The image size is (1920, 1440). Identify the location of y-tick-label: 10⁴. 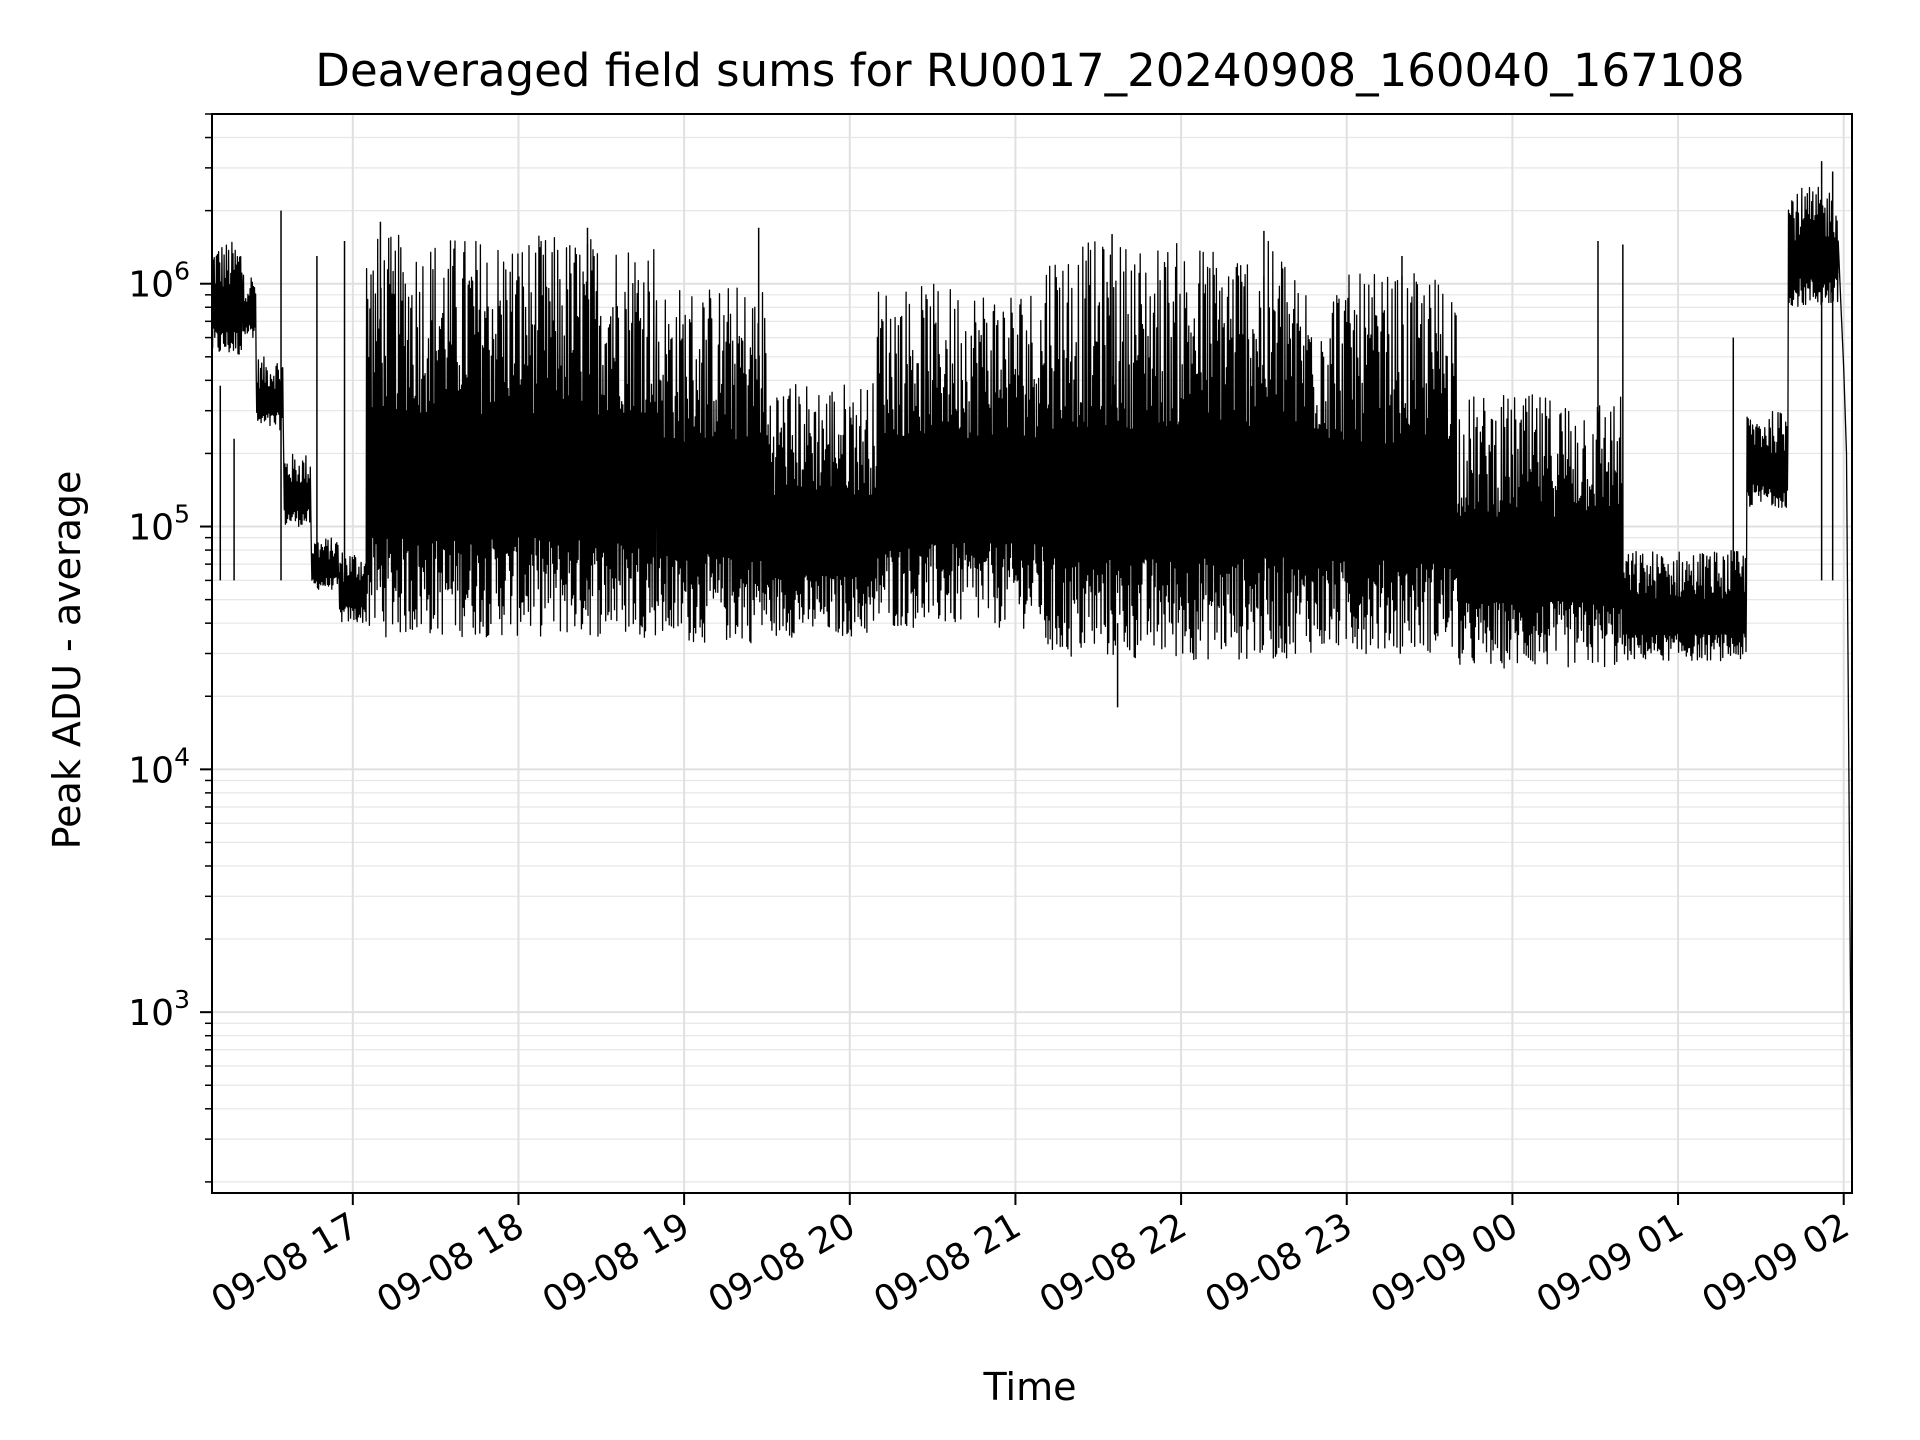
(159, 766).